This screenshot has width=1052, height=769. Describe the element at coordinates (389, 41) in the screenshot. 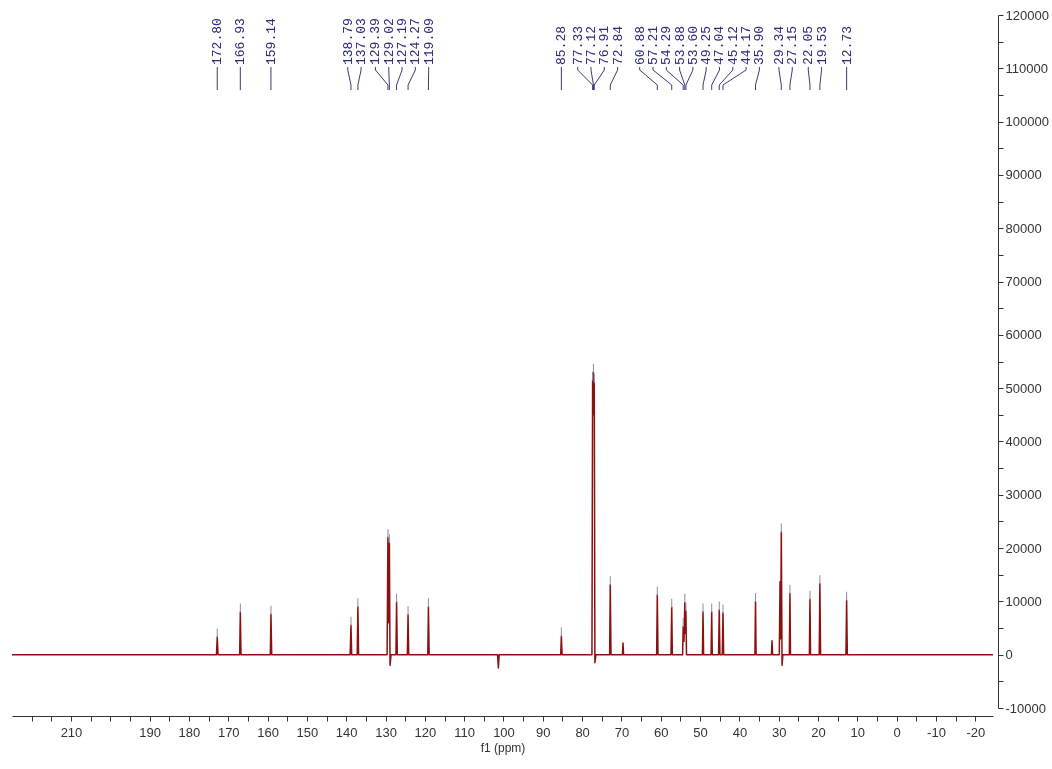

I see `annotation: 129.02` at that location.